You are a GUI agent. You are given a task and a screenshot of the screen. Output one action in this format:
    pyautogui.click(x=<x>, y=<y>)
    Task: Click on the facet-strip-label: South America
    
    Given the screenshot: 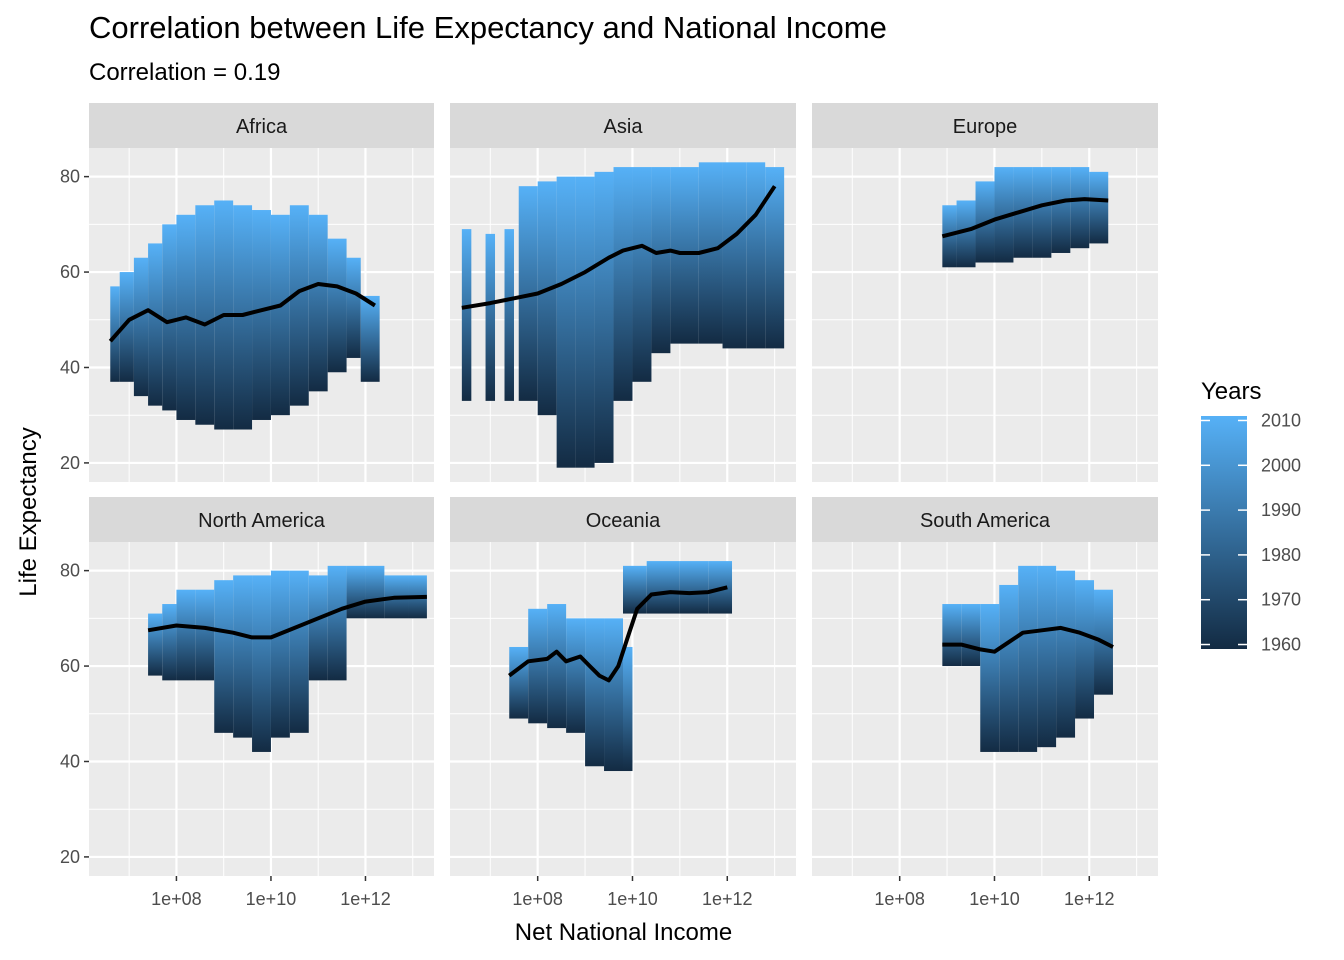 What is the action you would take?
    pyautogui.click(x=985, y=521)
    